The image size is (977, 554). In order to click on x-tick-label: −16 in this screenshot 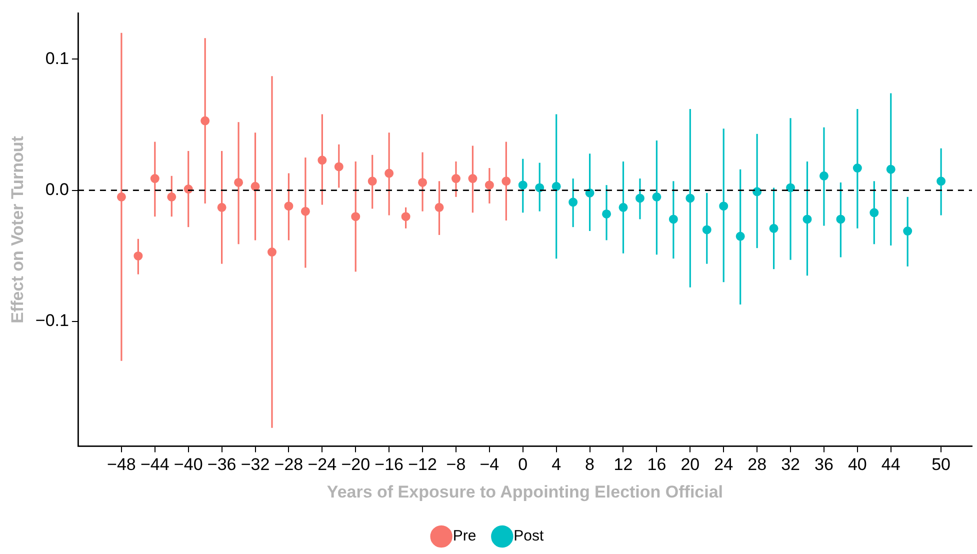, I will do `click(389, 464)`.